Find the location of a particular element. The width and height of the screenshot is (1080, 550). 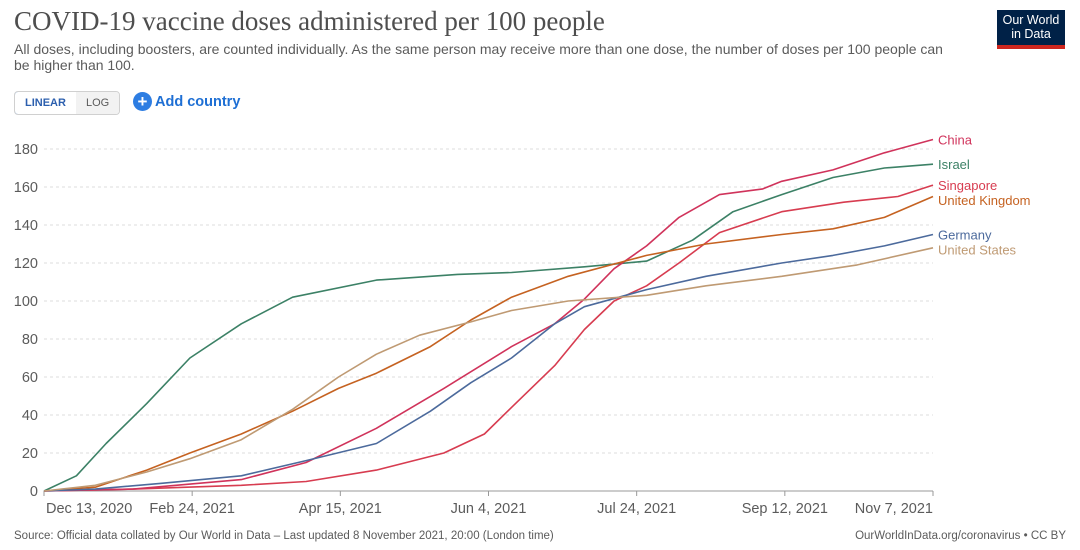

series-label: Israel is located at coordinates (954, 164).